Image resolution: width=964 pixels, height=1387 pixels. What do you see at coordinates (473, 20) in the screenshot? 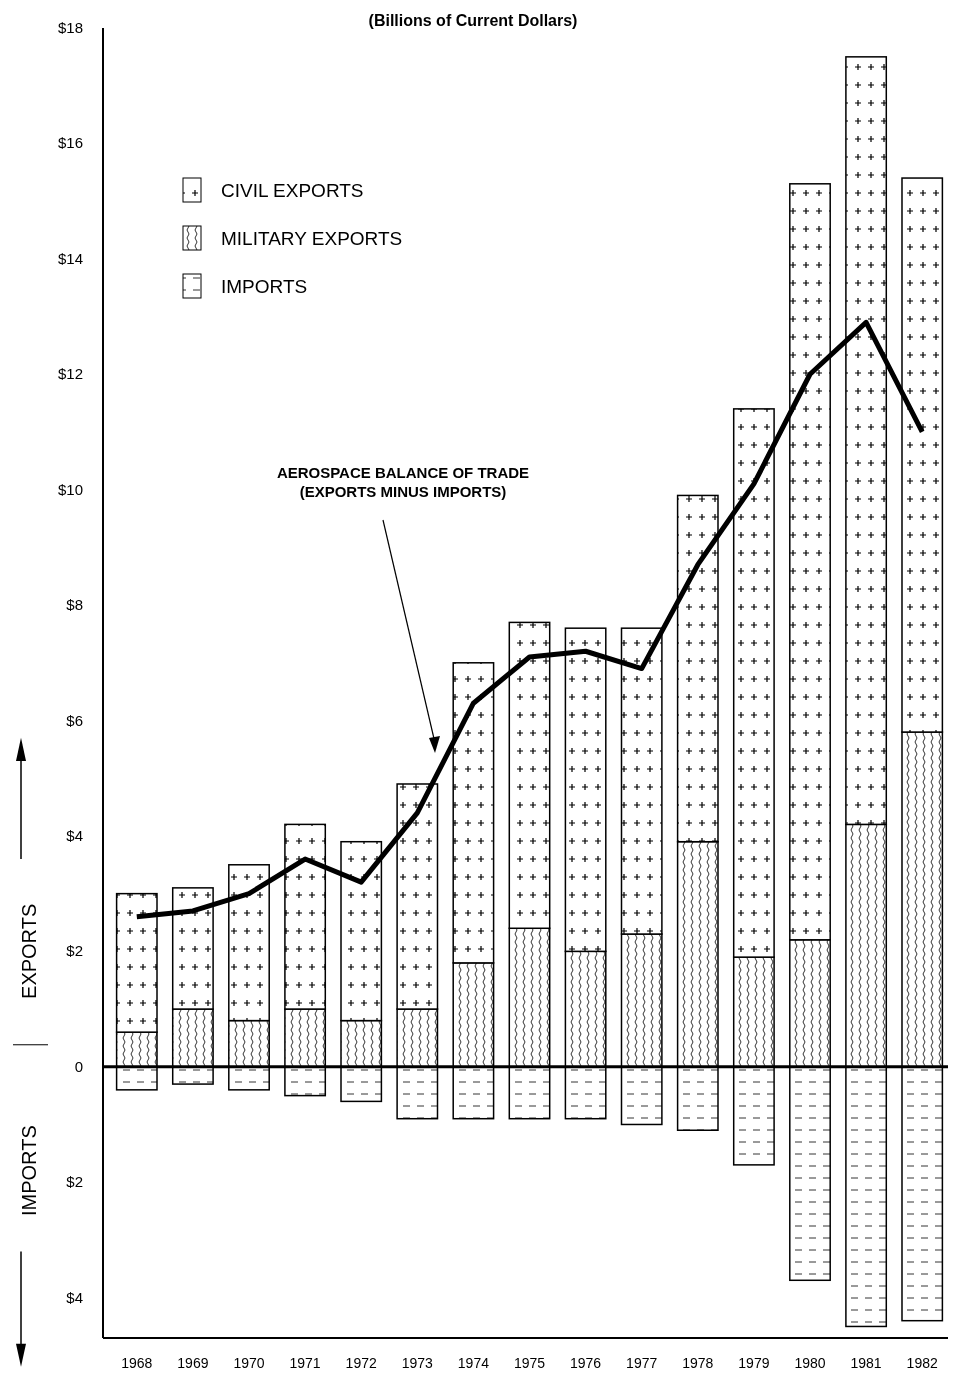
I see `chart-title: (Billions of Current Dollars)` at bounding box center [473, 20].